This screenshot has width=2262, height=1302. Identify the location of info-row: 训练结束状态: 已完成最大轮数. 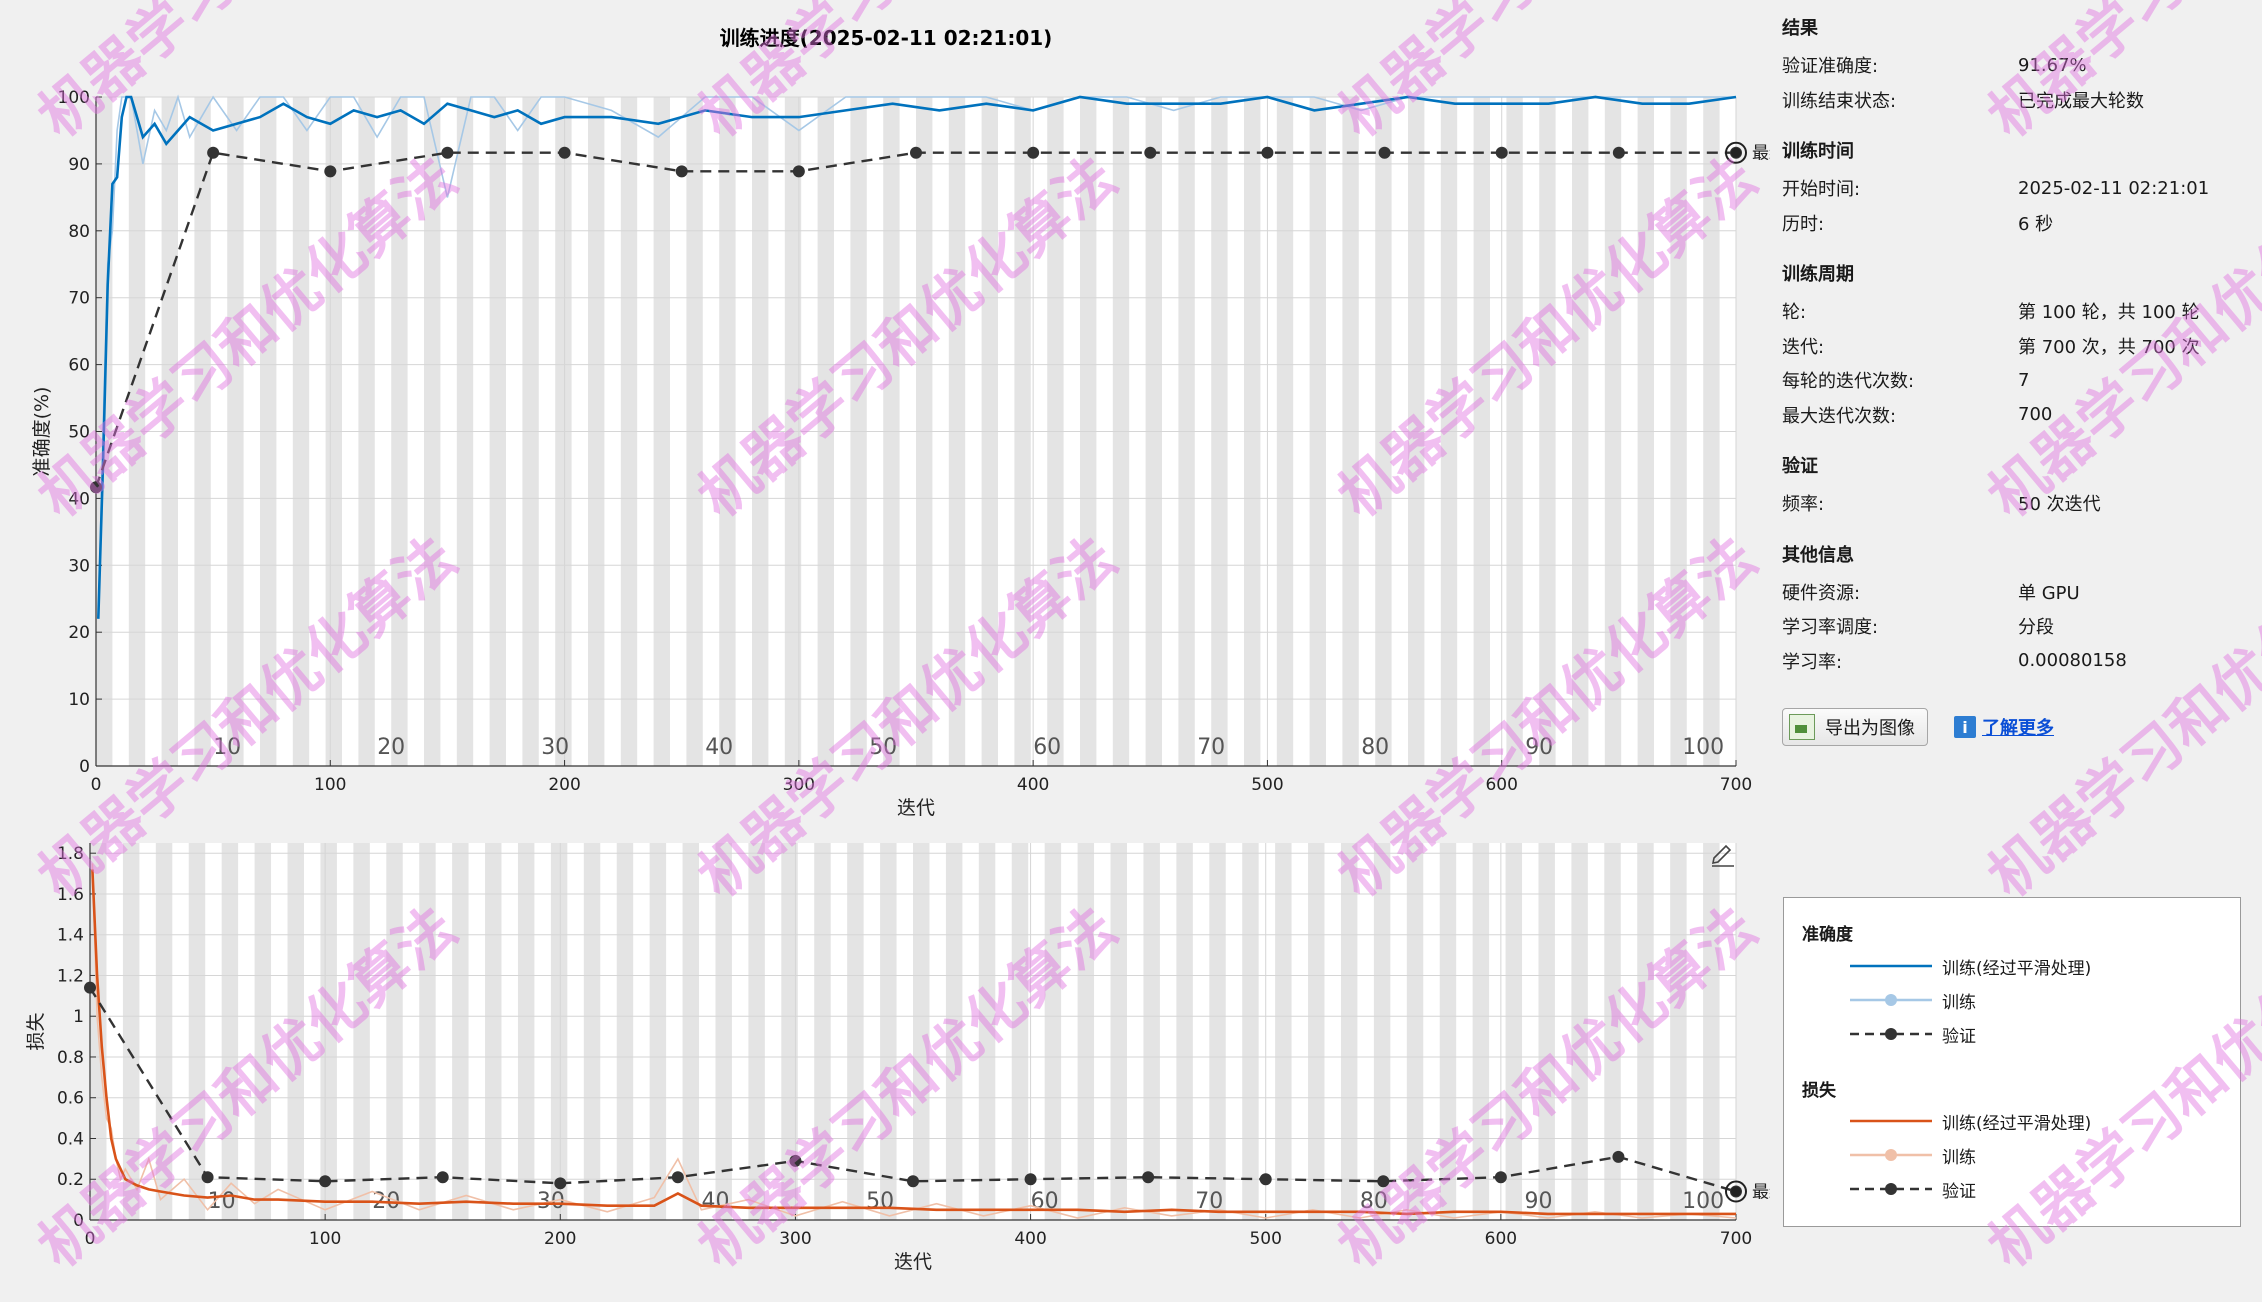
(2012, 100).